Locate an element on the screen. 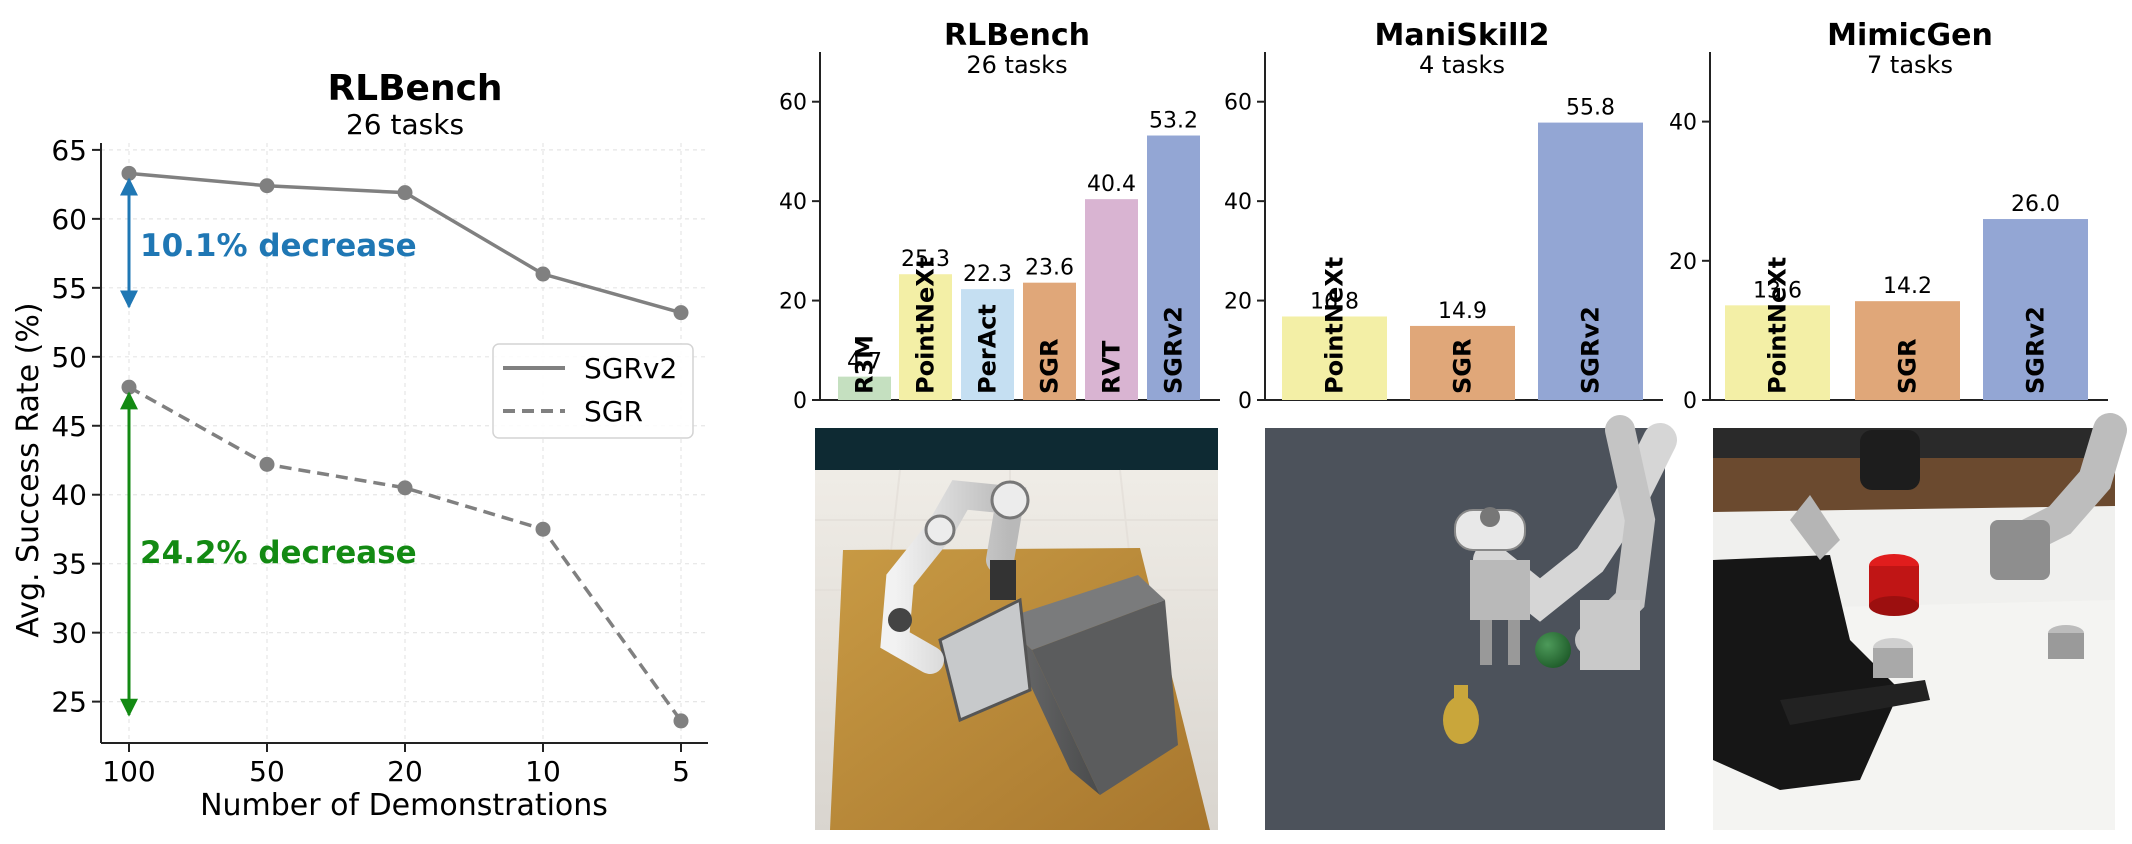 The image size is (2132, 844). bar-category-label: PerAct is located at coordinates (988, 349).